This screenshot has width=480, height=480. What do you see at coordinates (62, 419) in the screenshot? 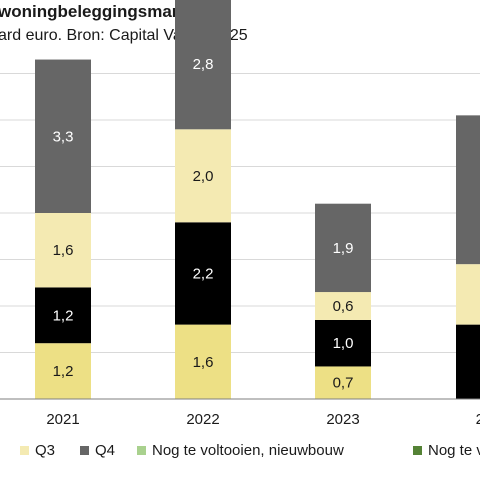
I see `x-tick-label: 2021` at bounding box center [62, 419].